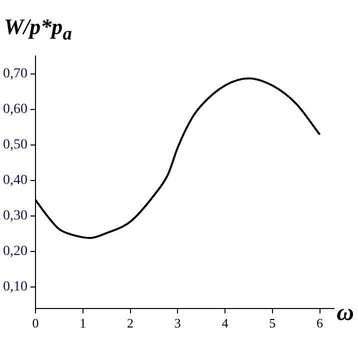 This screenshot has width=358, height=337. I want to click on y-tick-label: 0,60, so click(15, 109).